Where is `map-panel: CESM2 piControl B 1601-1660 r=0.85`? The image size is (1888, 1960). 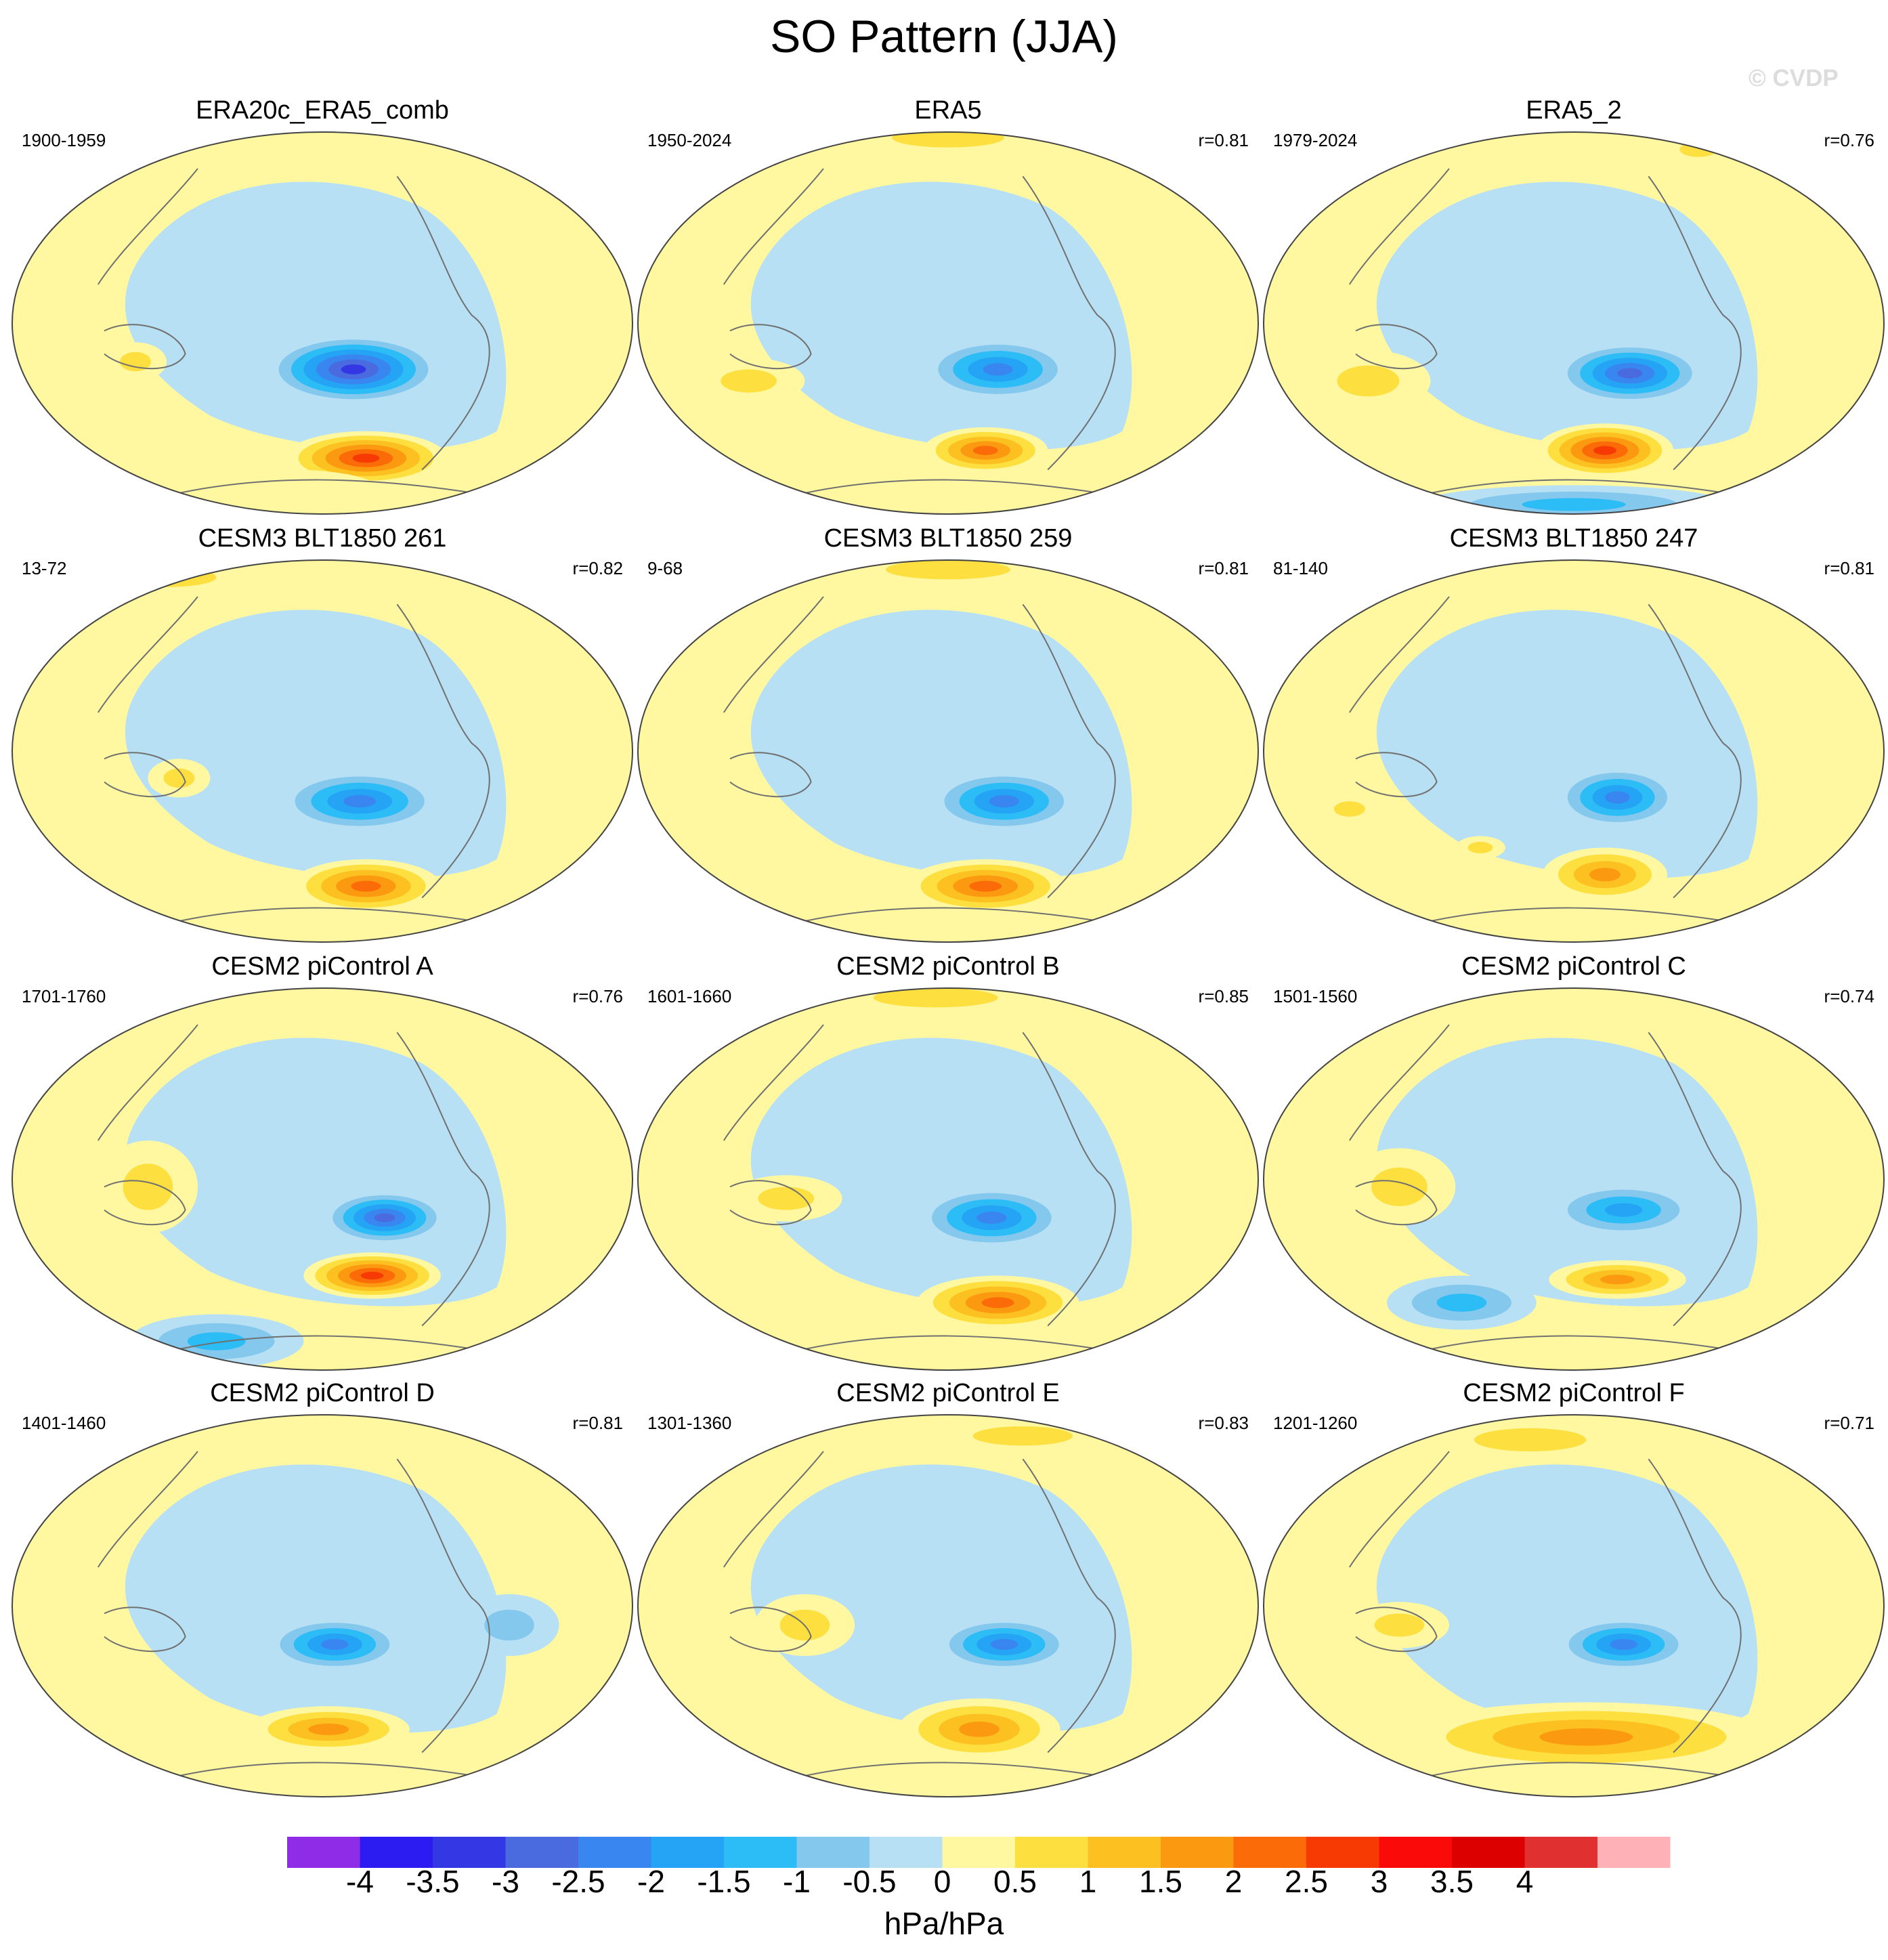
map-panel: CESM2 piControl B 1601-1660 r=0.85 is located at coordinates (948, 1164).